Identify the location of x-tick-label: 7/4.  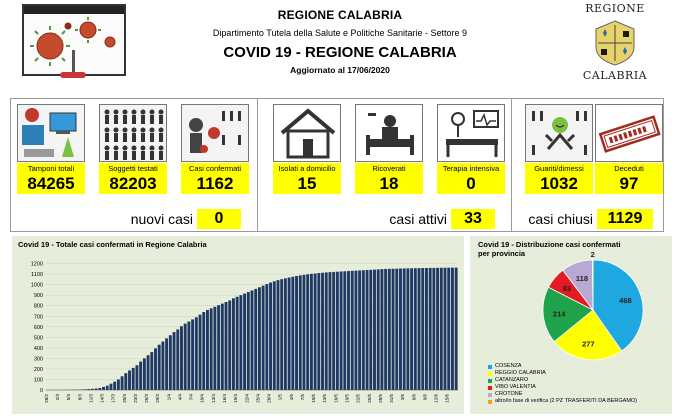
(191, 397).